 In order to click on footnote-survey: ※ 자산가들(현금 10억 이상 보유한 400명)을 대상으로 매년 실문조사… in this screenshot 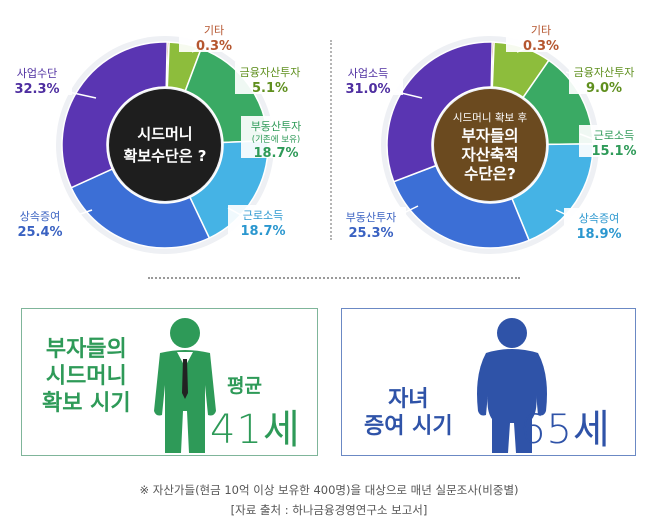, I will do `click(329, 490)`.